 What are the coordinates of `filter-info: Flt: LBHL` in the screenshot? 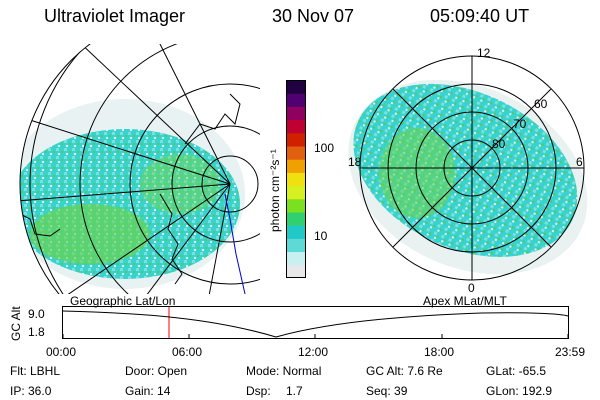 It's located at (35, 371).